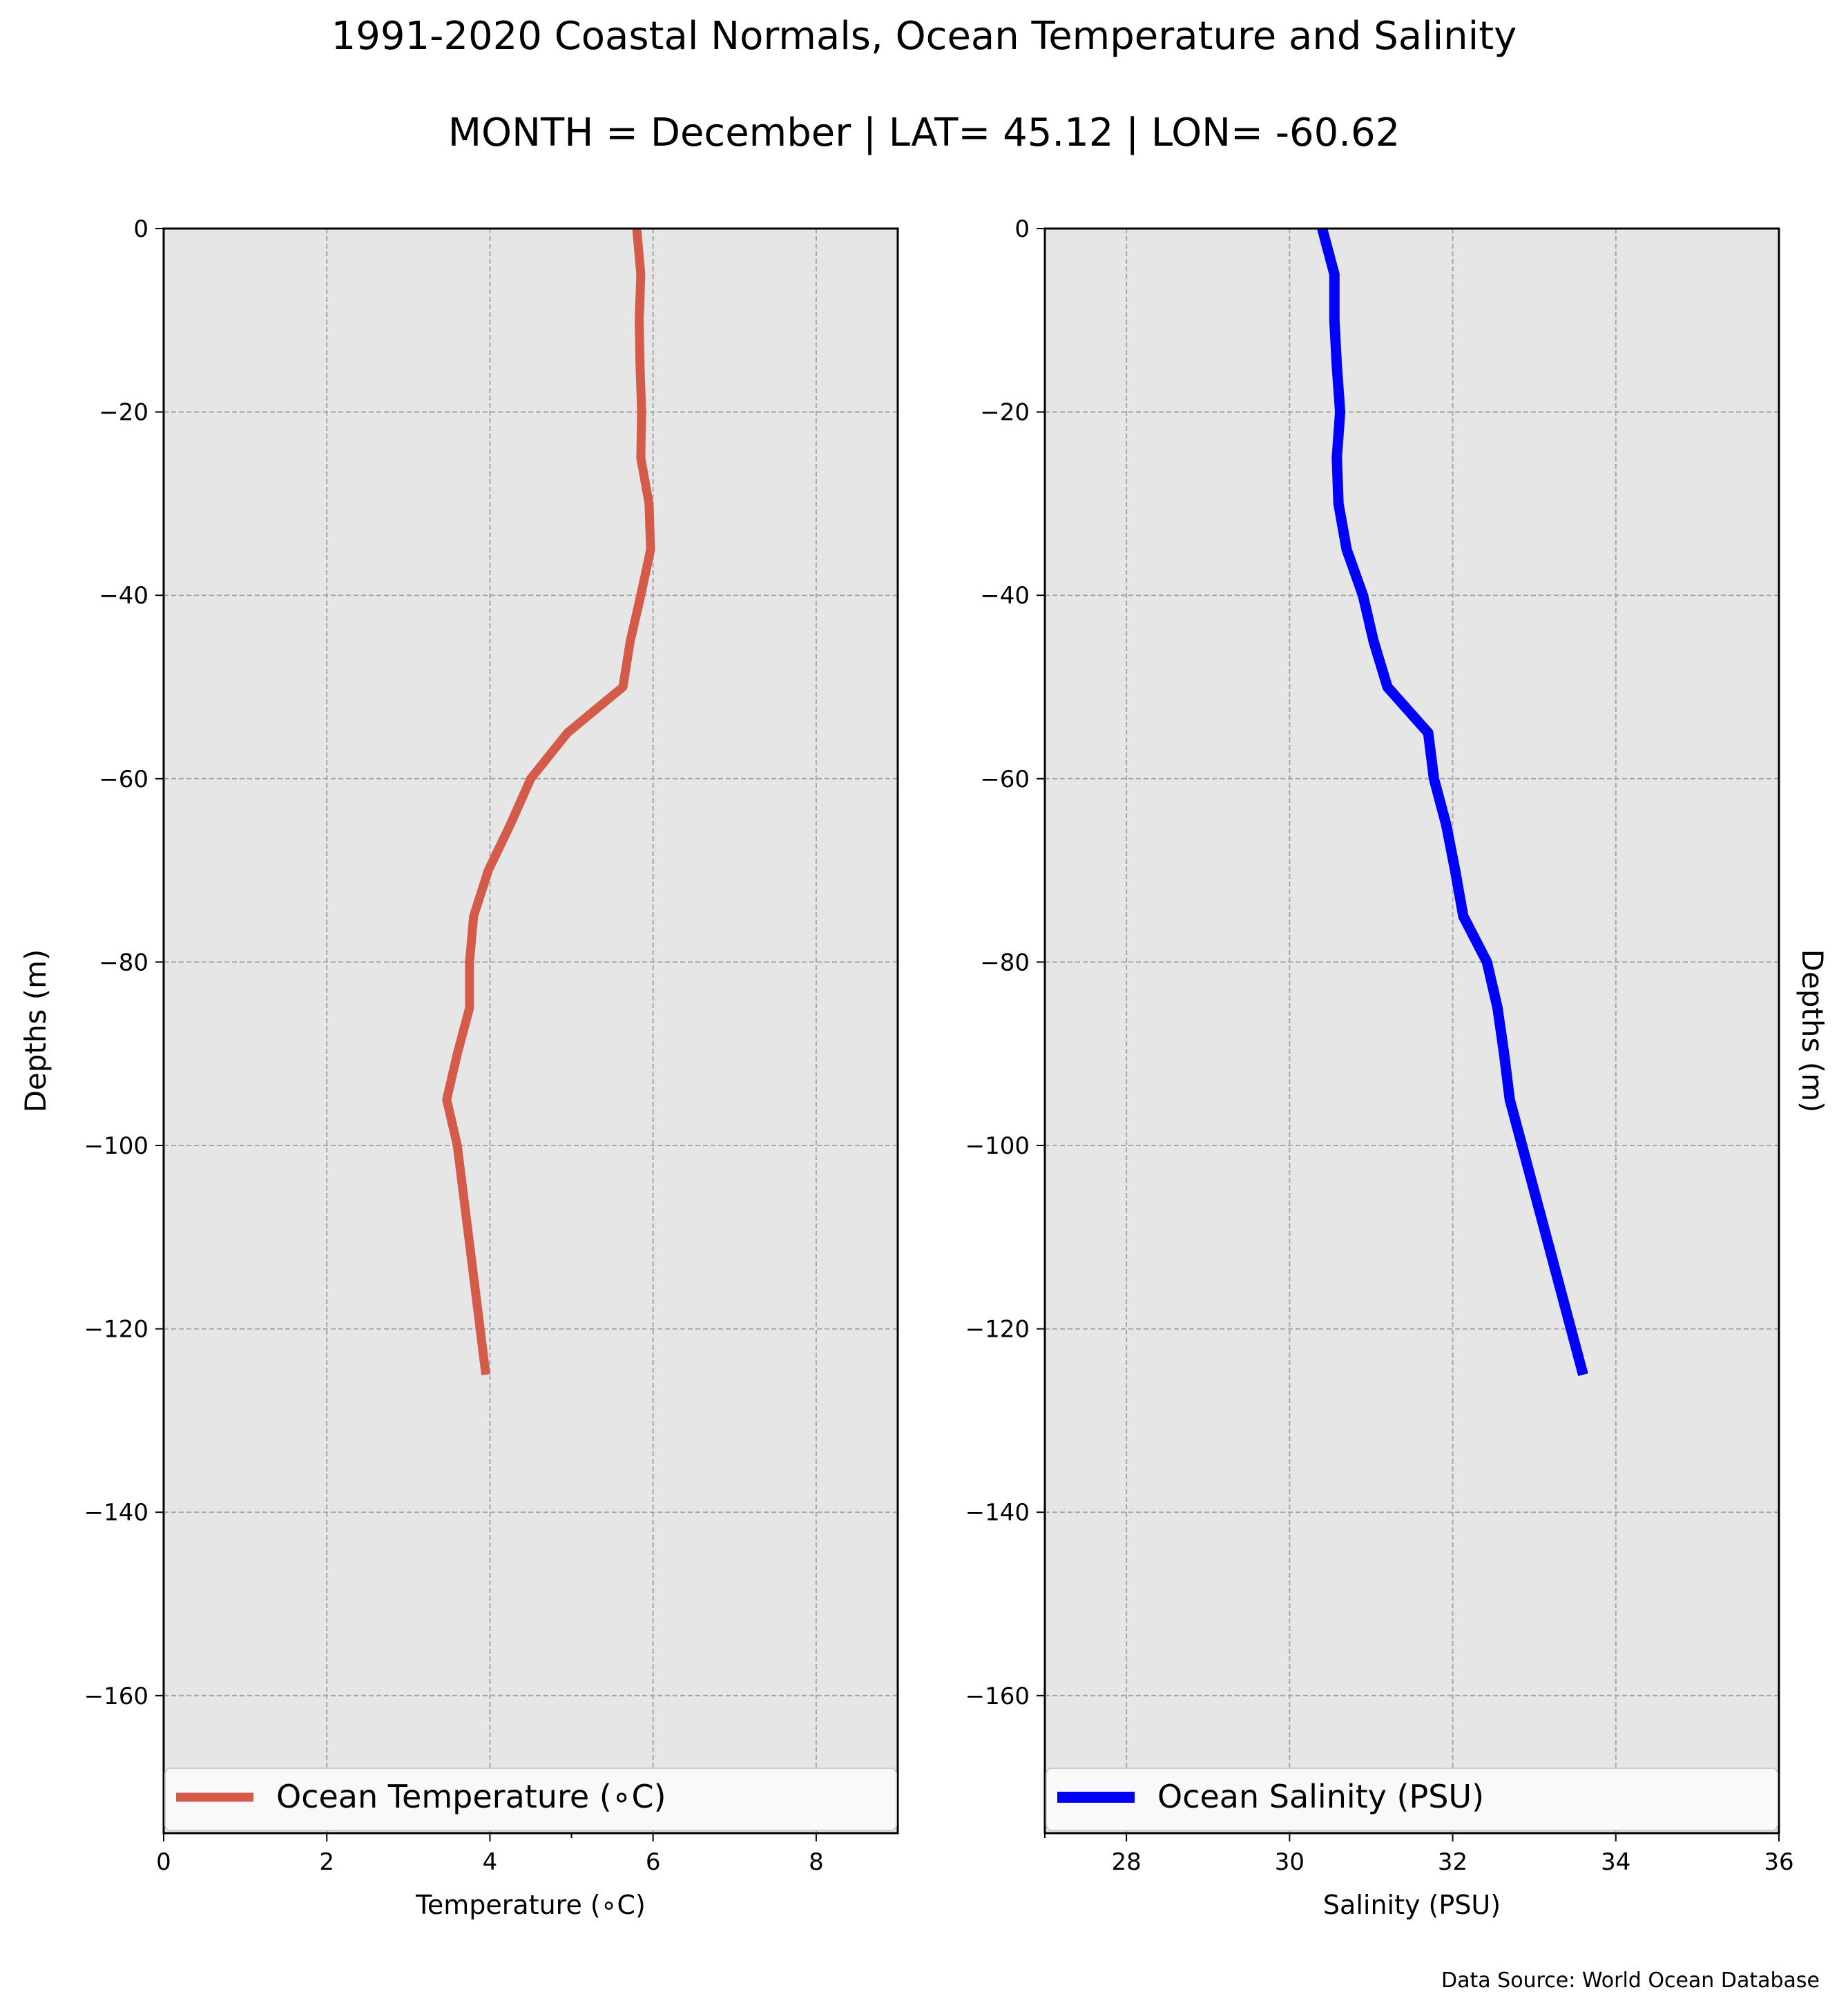  What do you see at coordinates (1452, 802) in the screenshot?
I see `salinity-series-line` at bounding box center [1452, 802].